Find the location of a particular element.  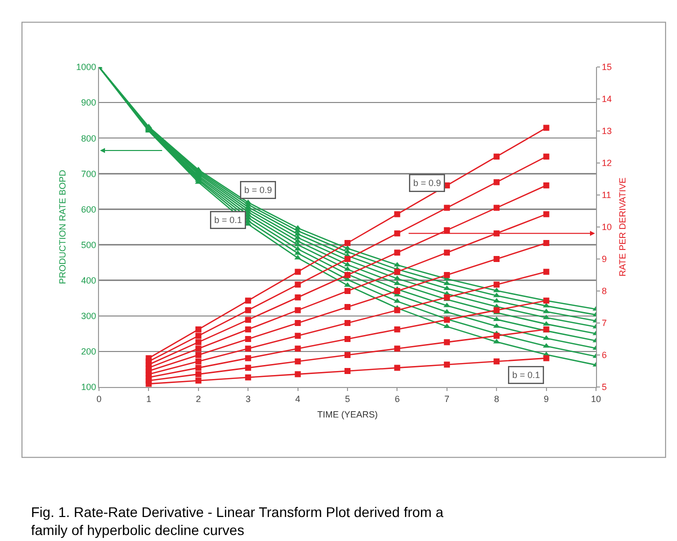

x-tick-label: 6 is located at coordinates (397, 399).